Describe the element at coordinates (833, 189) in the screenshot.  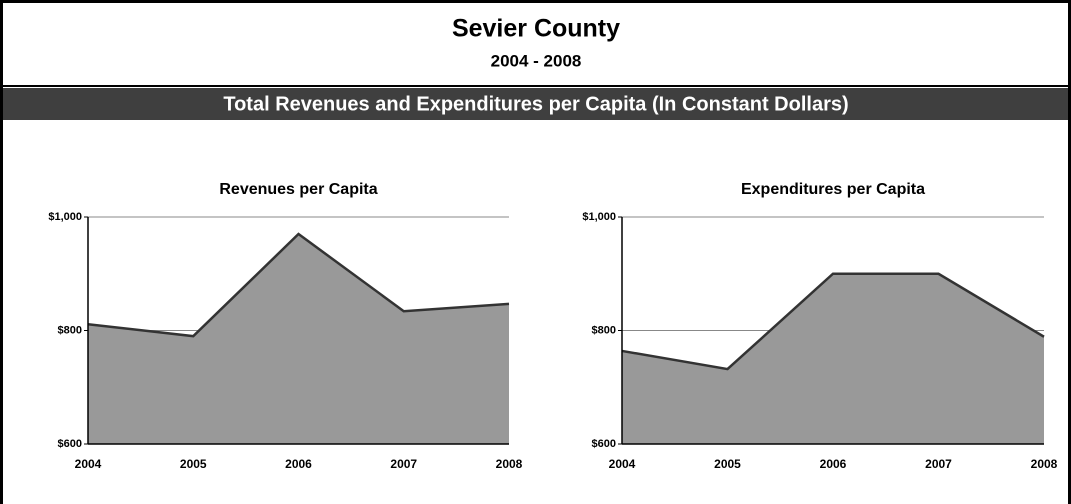
I see `chart-title: Expenditures per Capita` at that location.